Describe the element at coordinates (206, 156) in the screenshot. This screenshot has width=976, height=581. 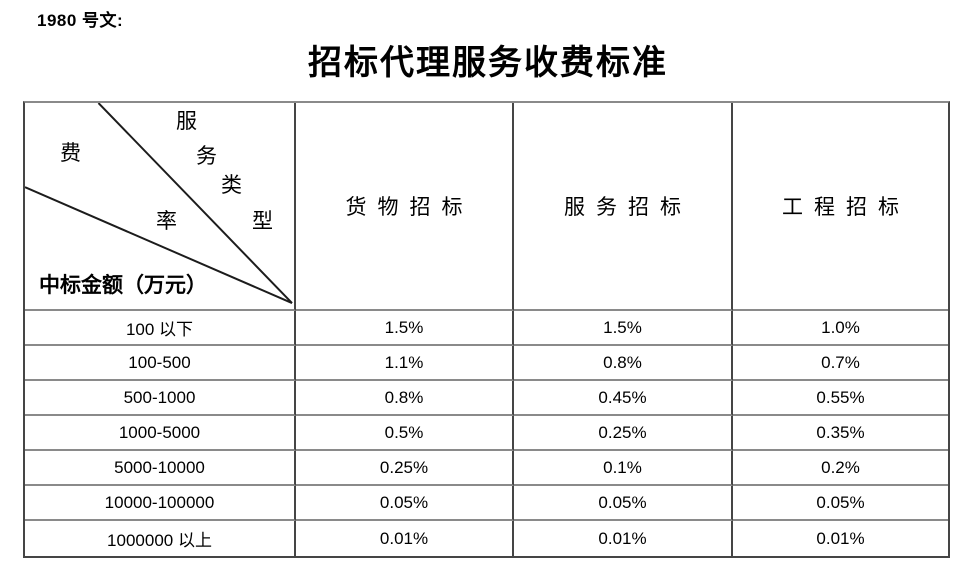
I see `corner-type-char-2: 务` at that location.